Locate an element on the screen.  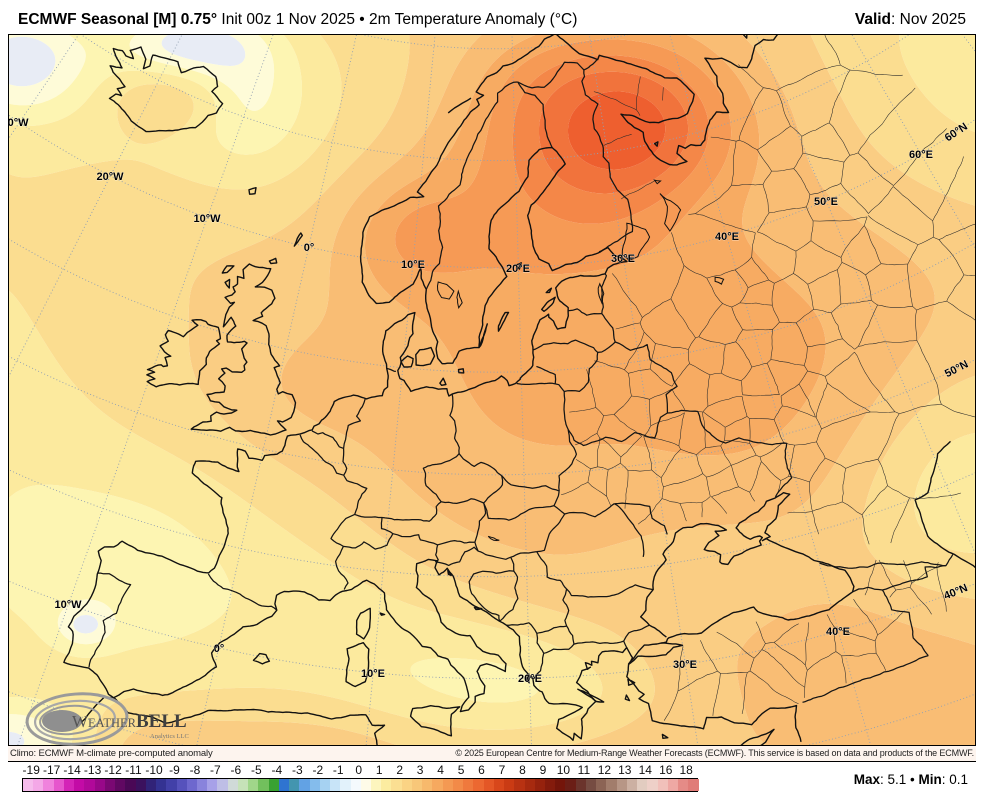
svg-text: Analytics LLC is located at coordinates (169, 736).